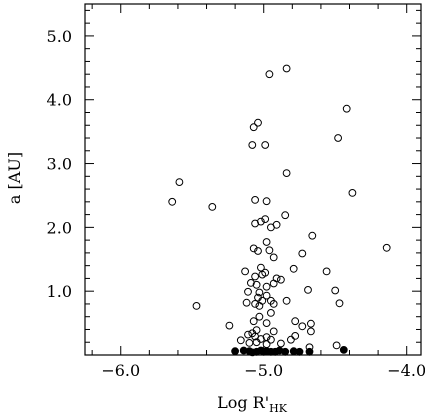  I want to click on y-axis-title: a [AU], so click(14, 178).